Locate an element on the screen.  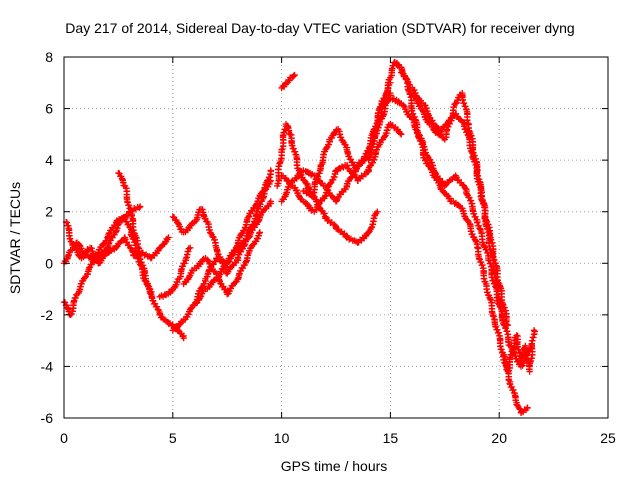
x-axis-label: GPS time / hours is located at coordinates (334, 466).